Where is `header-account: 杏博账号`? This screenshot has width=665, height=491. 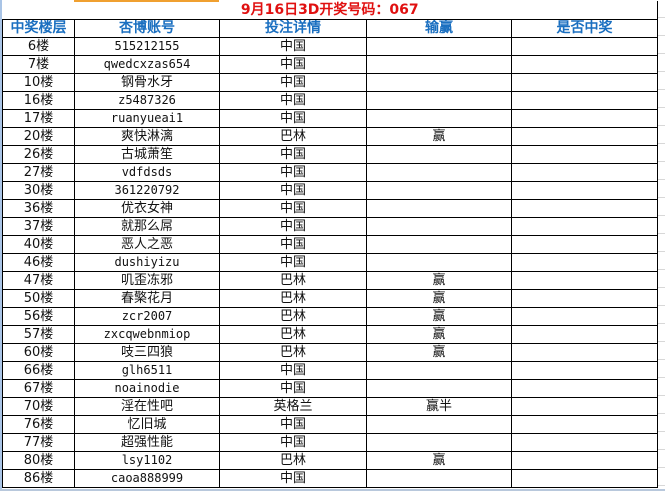
header-account: 杏博账号 is located at coordinates (147, 28).